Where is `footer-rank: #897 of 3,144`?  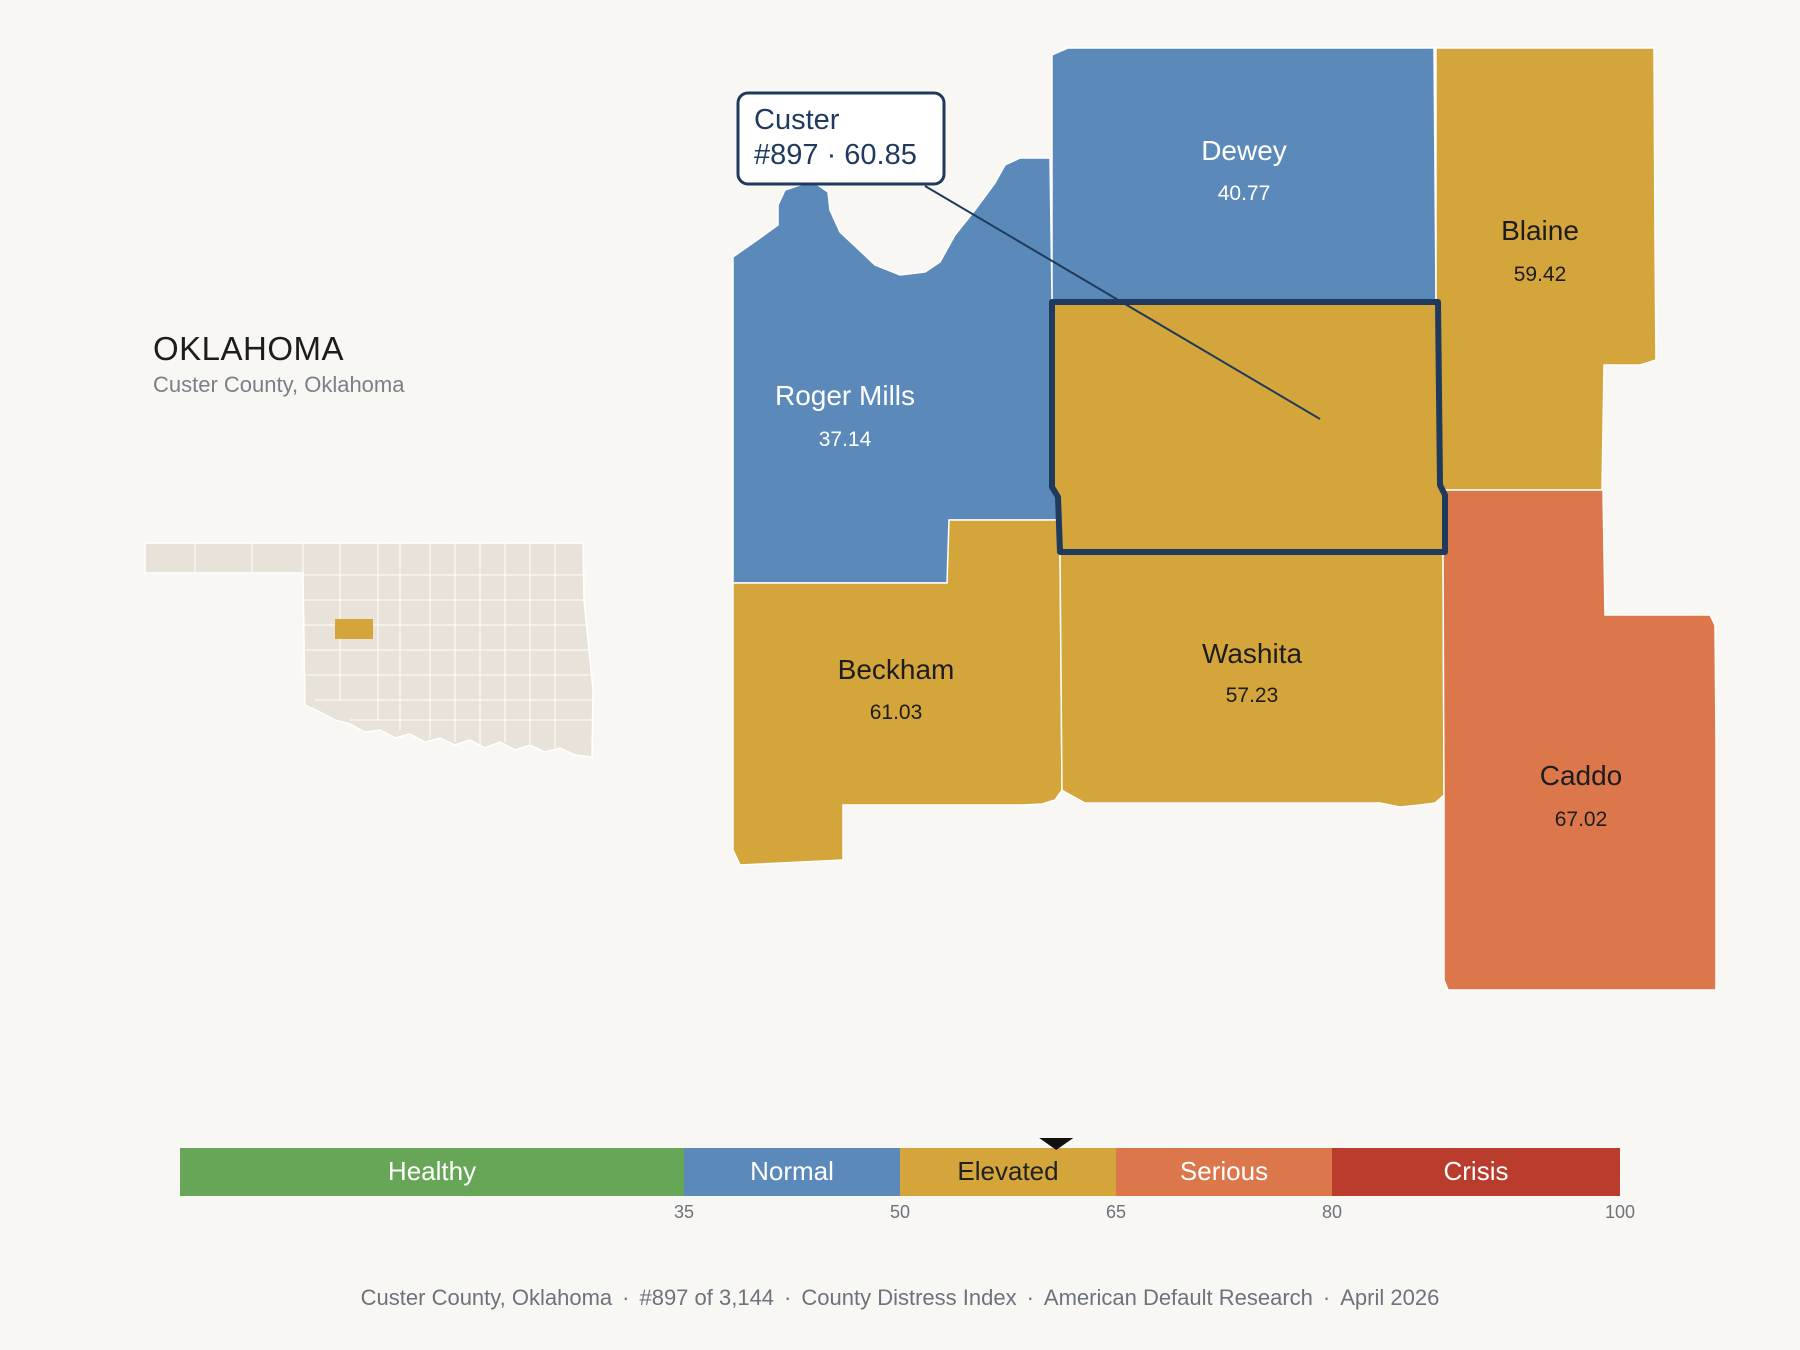
footer-rank: #897 of 3,144 is located at coordinates (707, 1297).